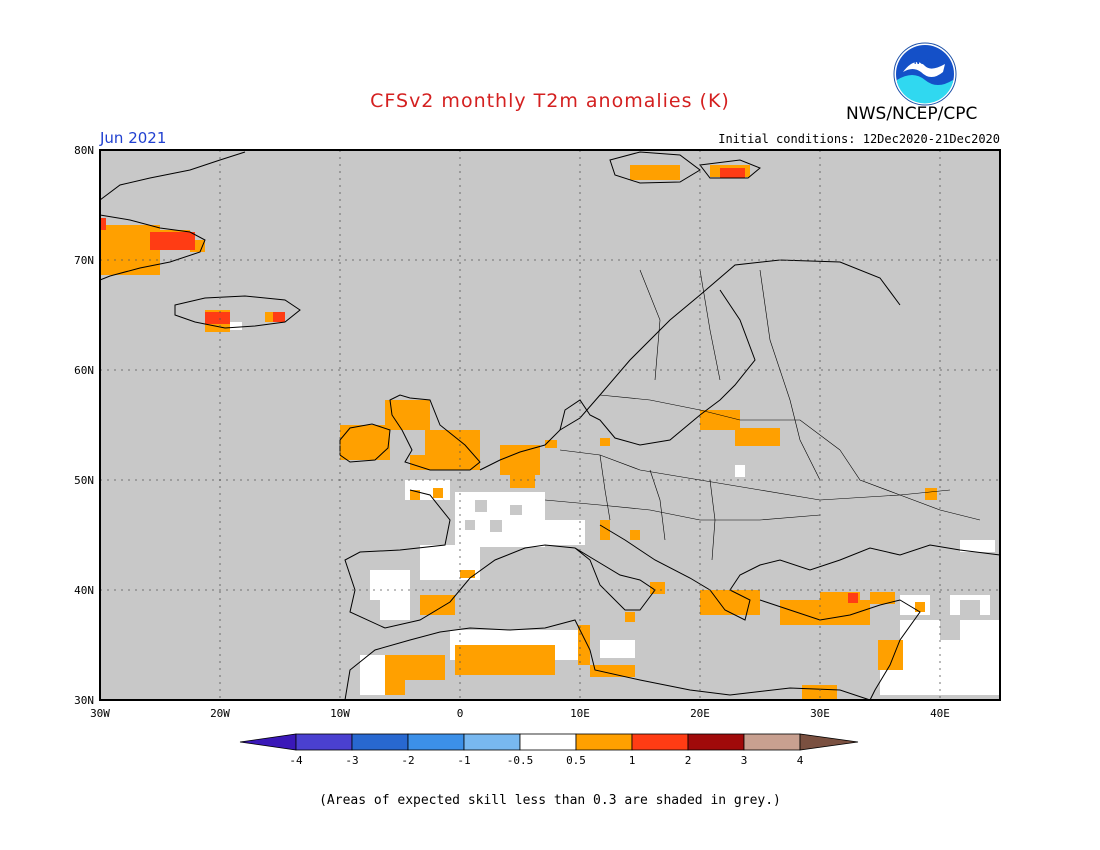 The image size is (1100, 850). What do you see at coordinates (829, 742) in the screenshot?
I see `colorbar-arrow-high` at bounding box center [829, 742].